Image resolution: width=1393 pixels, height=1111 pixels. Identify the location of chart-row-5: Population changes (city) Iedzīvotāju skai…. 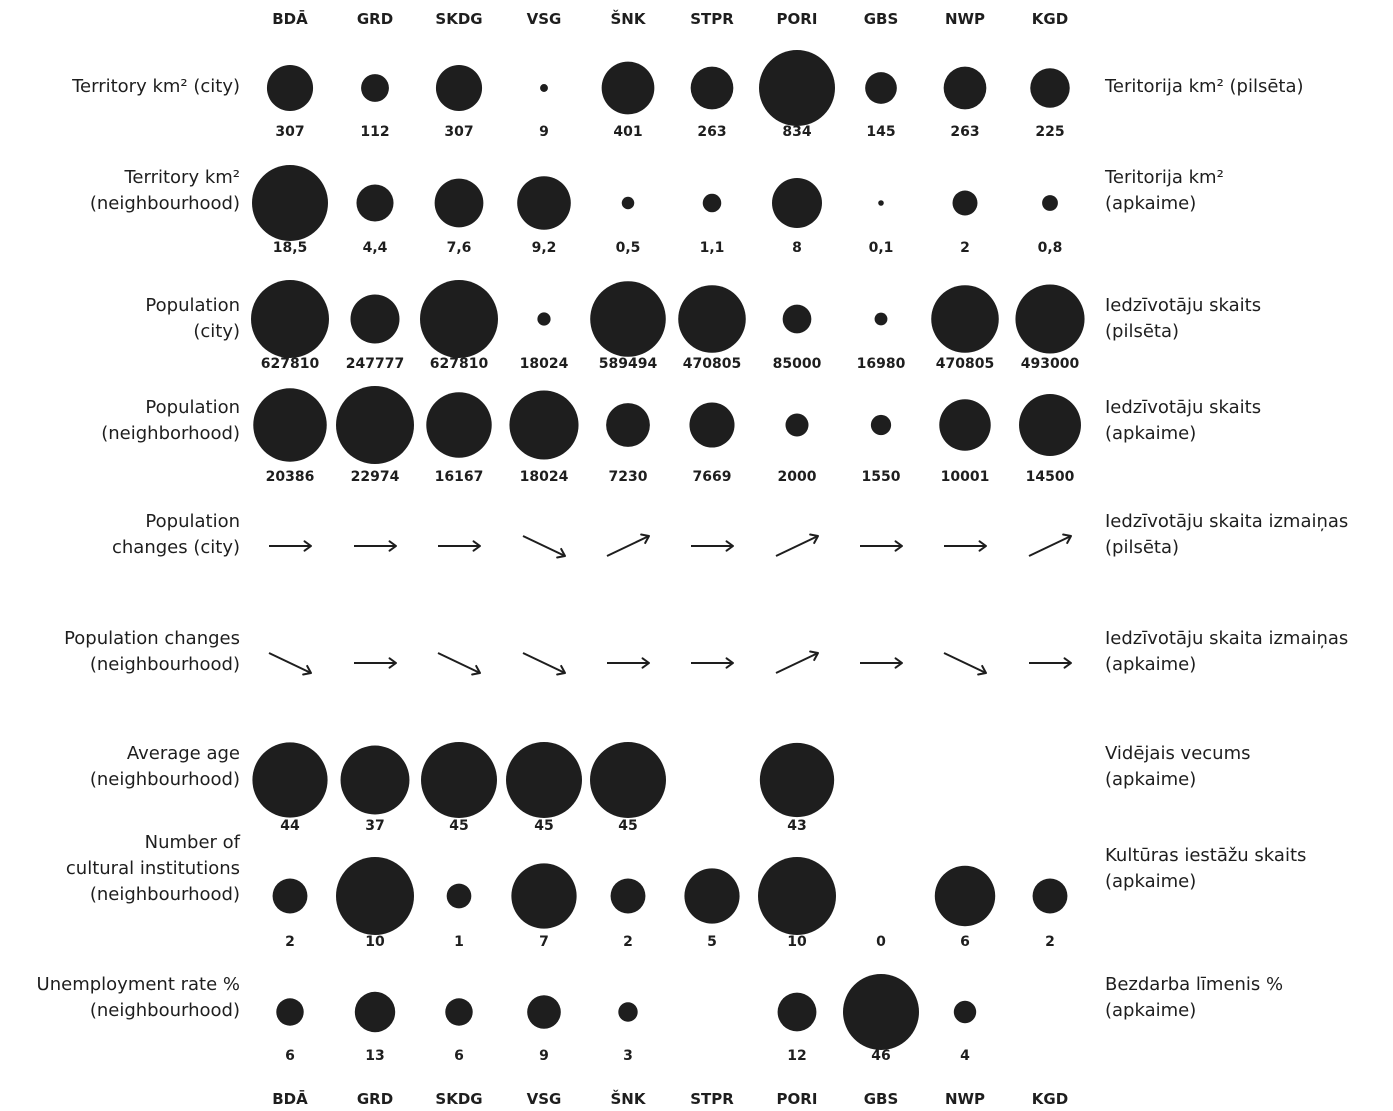
(730, 535).